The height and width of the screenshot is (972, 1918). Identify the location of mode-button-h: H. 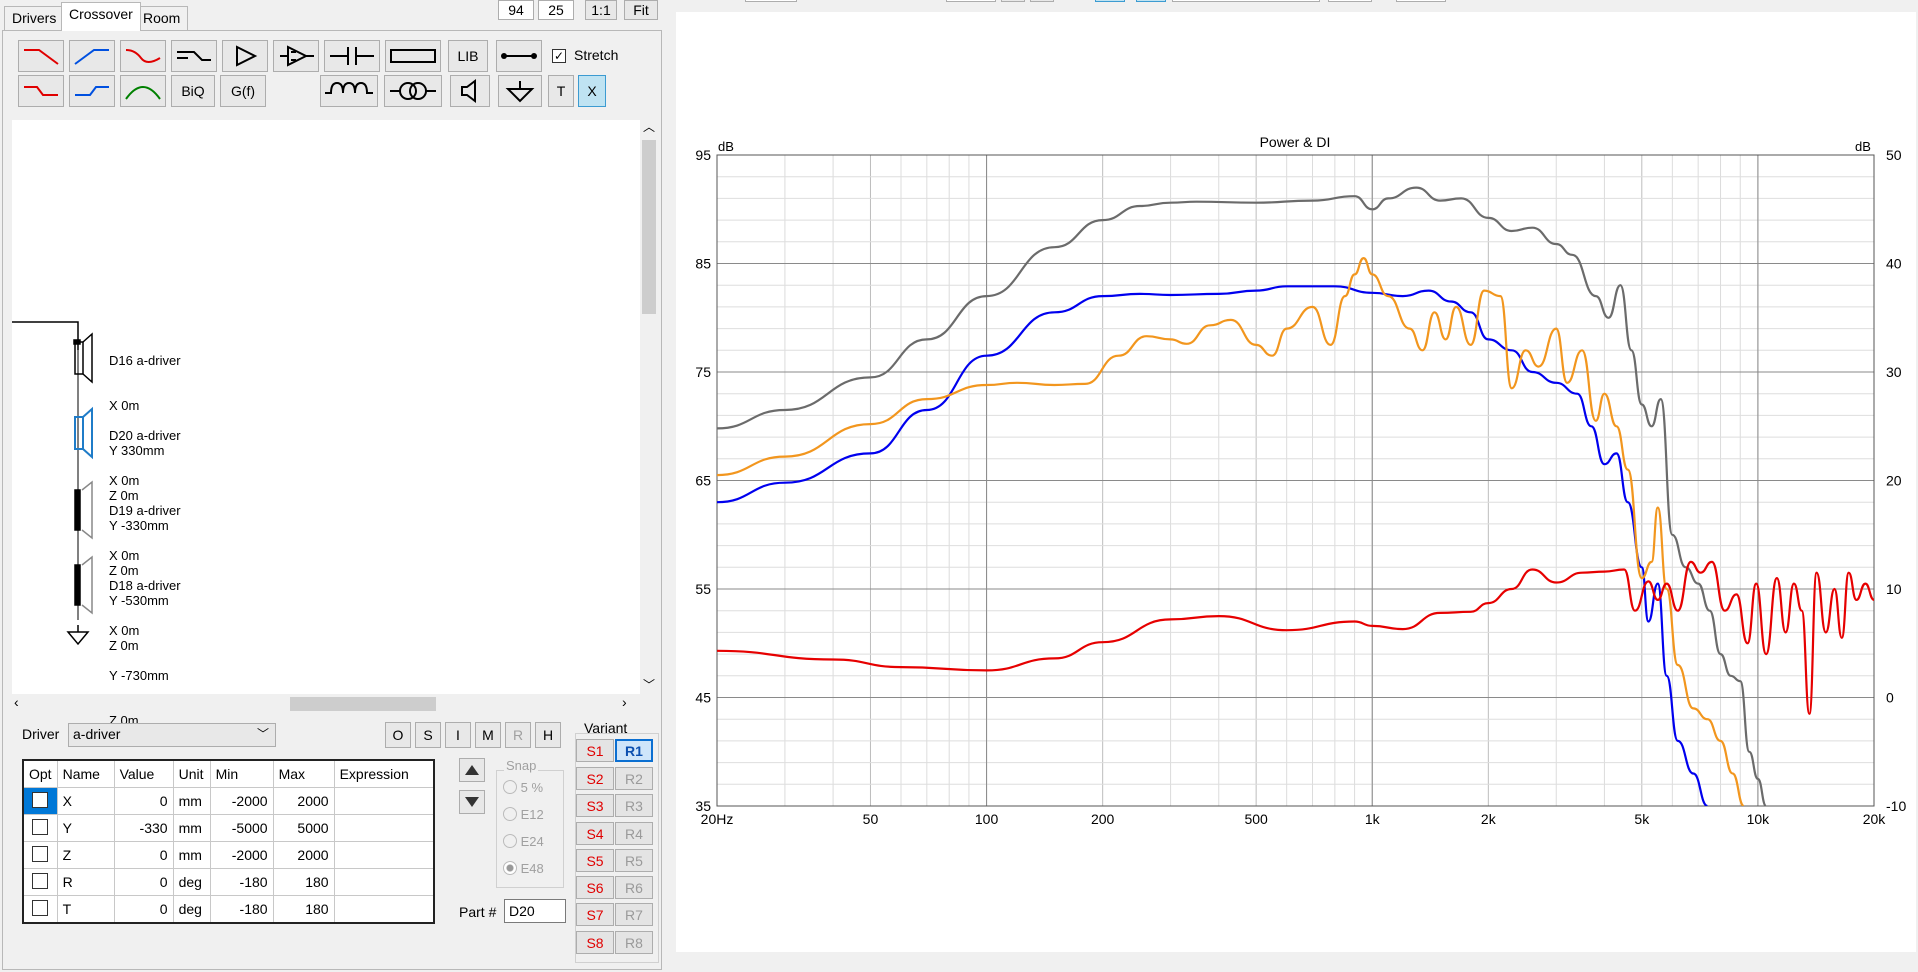
(548, 735).